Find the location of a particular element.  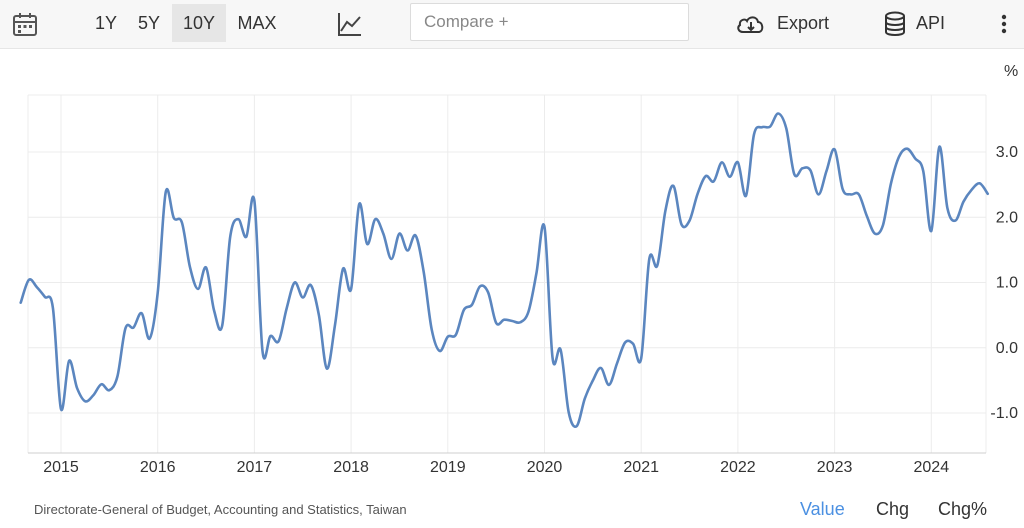

x-tick-label: 2021 is located at coordinates (641, 467).